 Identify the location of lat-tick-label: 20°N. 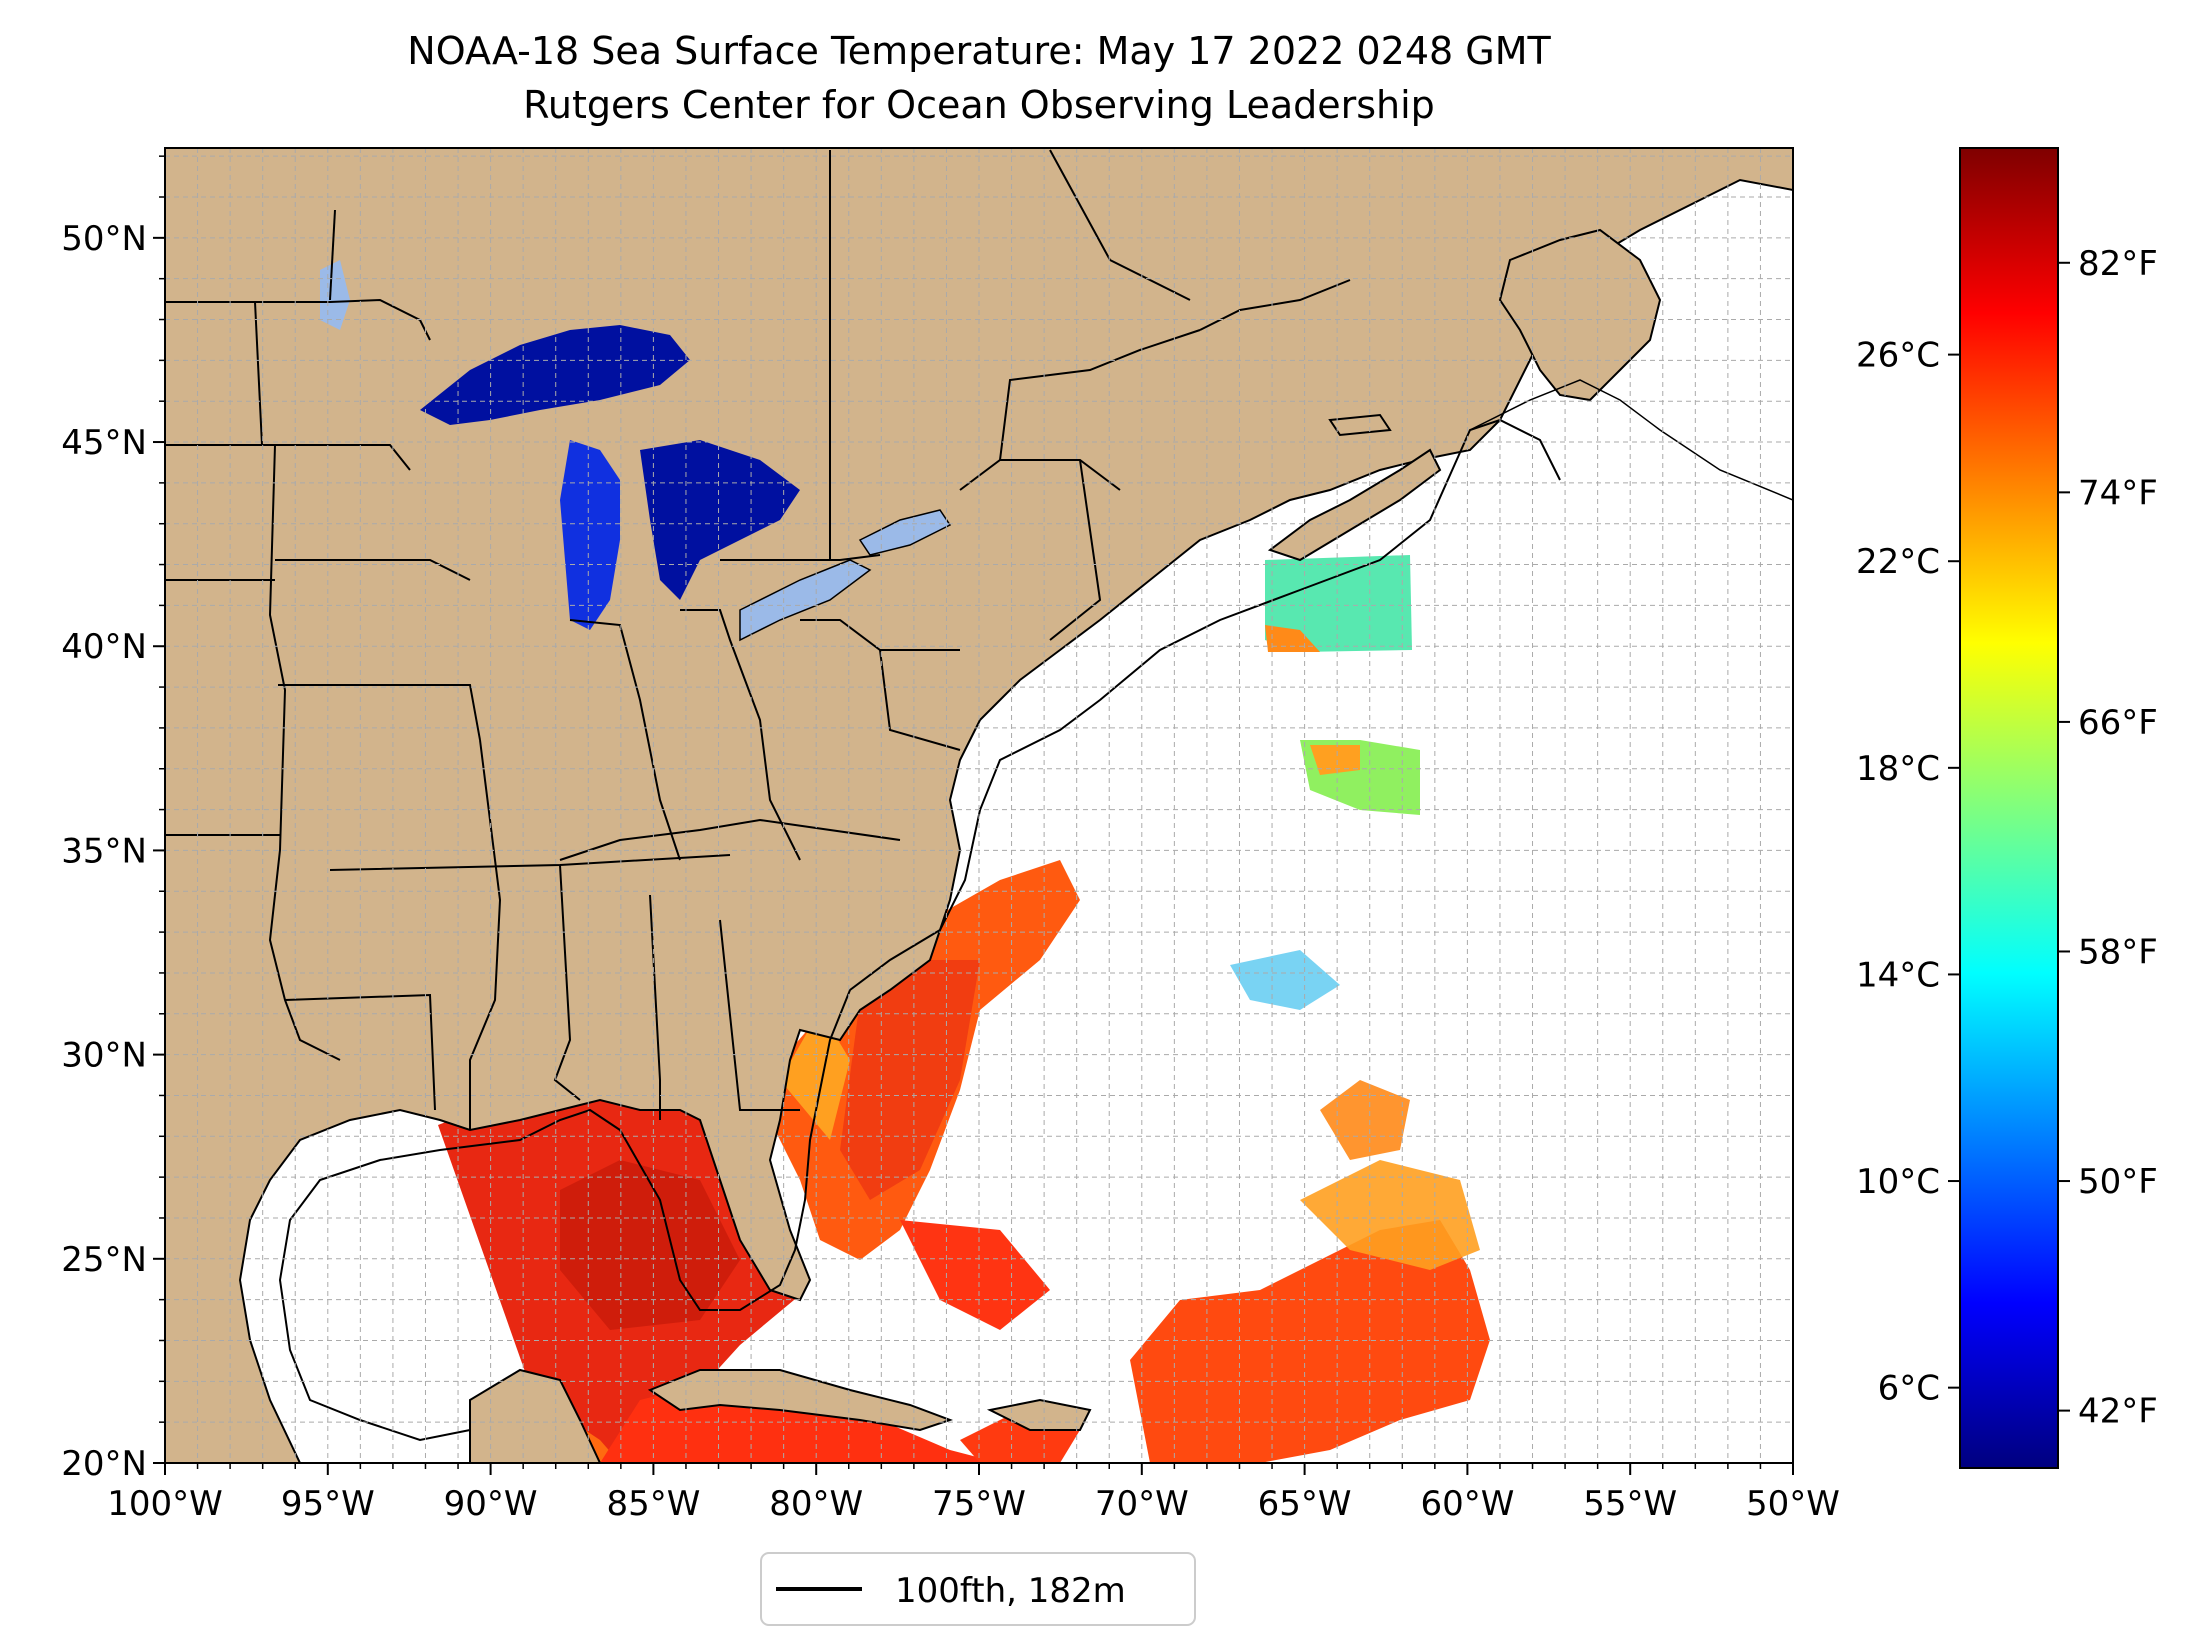
(104, 1464).